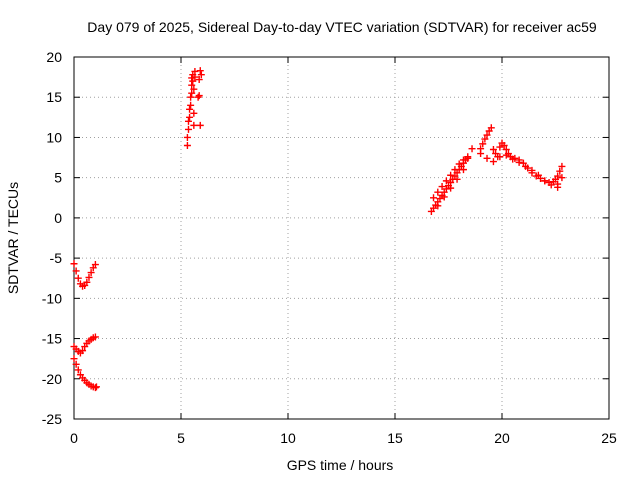 The image size is (640, 480). Describe the element at coordinates (343, 438) in the screenshot. I see `x-tick-labels: 0 5 10 15 20 25` at that location.